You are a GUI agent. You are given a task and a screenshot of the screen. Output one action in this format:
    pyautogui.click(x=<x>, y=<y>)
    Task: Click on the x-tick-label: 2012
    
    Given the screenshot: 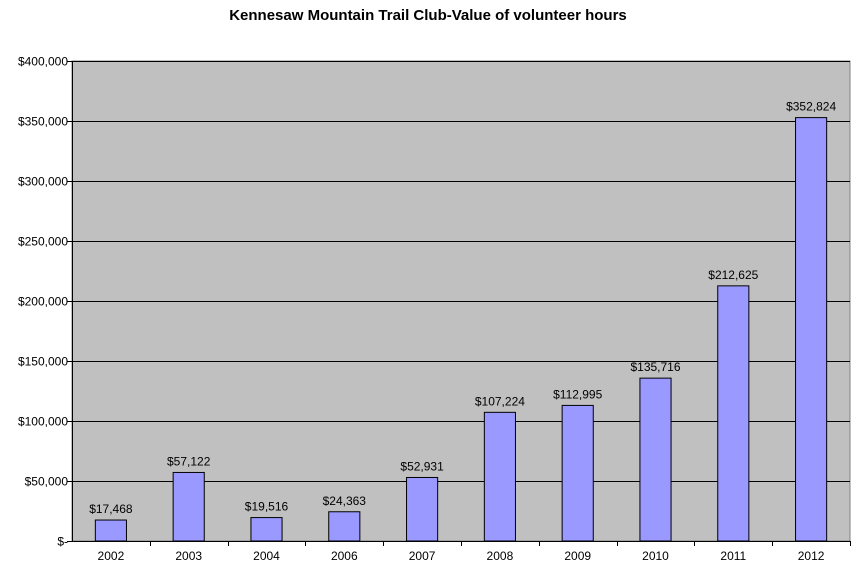 What is the action you would take?
    pyautogui.click(x=811, y=556)
    